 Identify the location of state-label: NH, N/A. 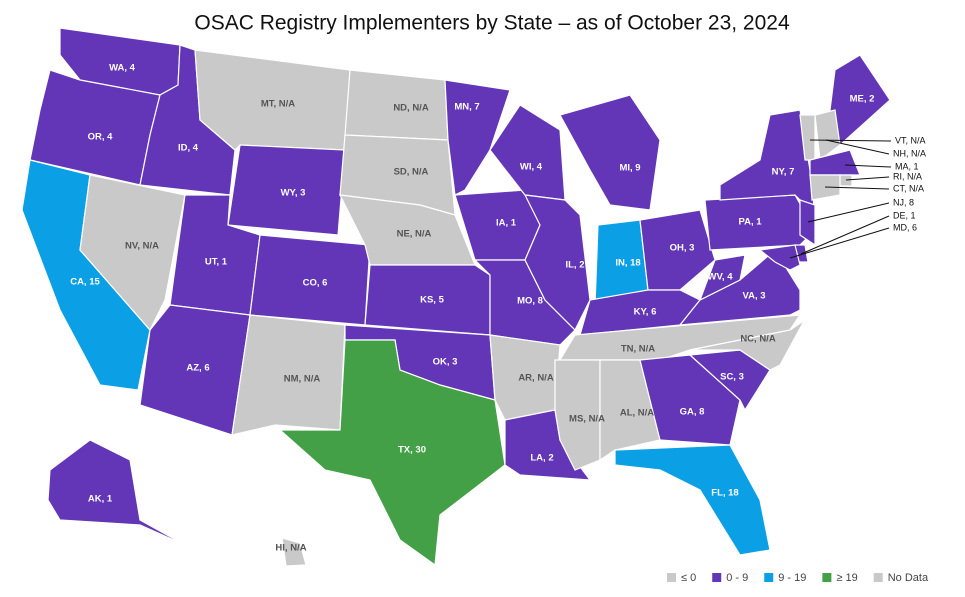
(909, 153).